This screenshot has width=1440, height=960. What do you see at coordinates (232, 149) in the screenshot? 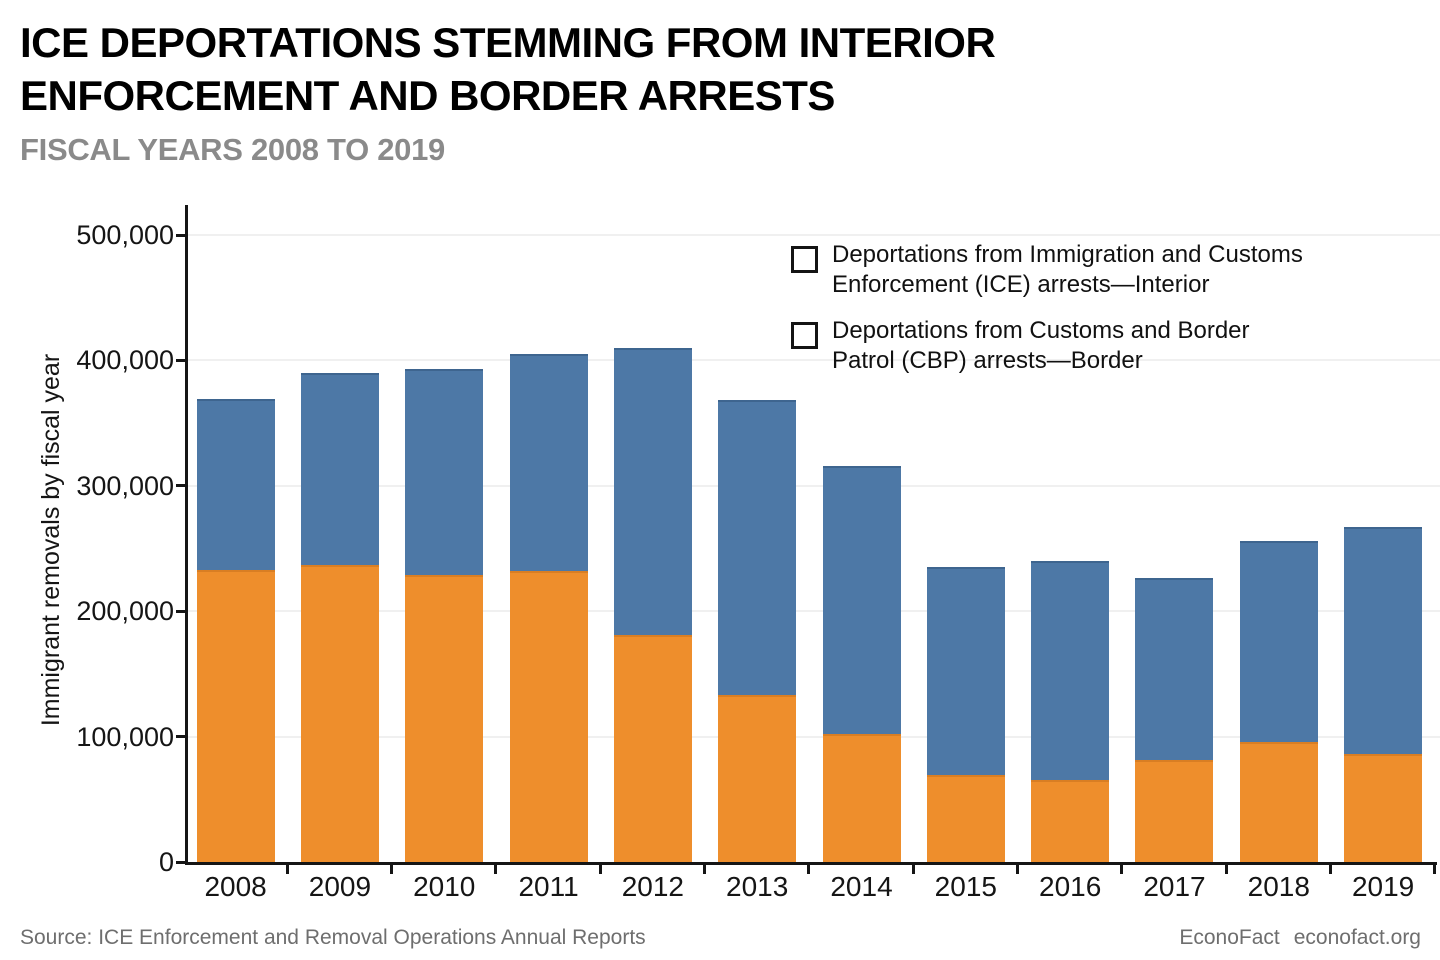
I see `chart-subtitle: FISCAL YEARS 2008 TO 2019` at bounding box center [232, 149].